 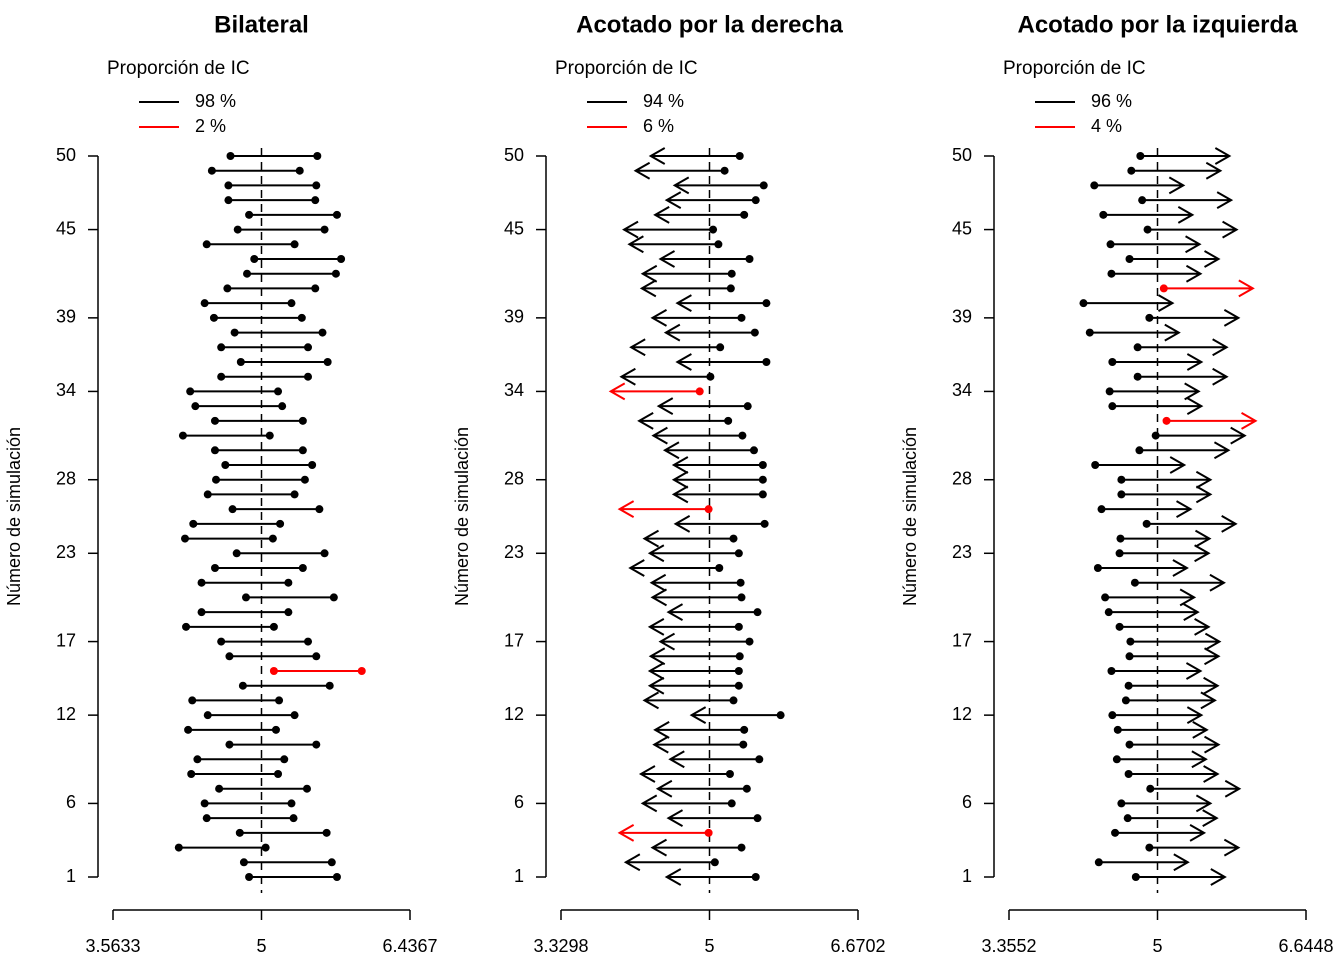 What do you see at coordinates (66, 478) in the screenshot?
I see `y-tick-label: 28` at bounding box center [66, 478].